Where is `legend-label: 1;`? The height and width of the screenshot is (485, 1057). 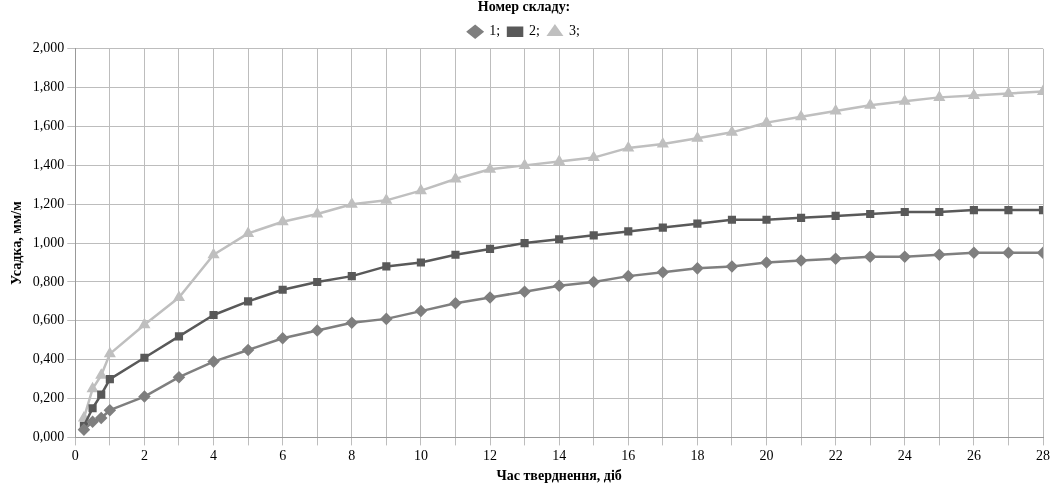 legend-label: 1; is located at coordinates (495, 31).